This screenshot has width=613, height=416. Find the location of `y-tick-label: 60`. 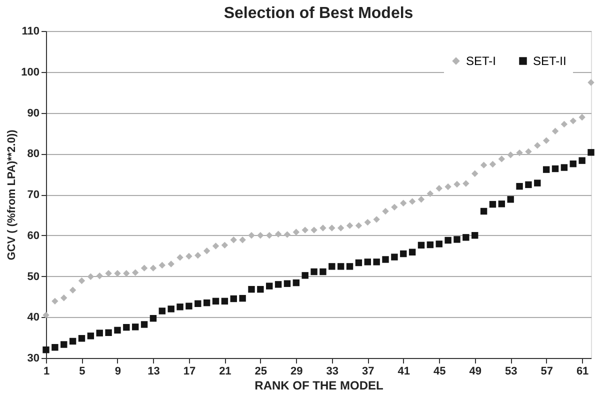

y-tick-label: 60 is located at coordinates (33, 236).